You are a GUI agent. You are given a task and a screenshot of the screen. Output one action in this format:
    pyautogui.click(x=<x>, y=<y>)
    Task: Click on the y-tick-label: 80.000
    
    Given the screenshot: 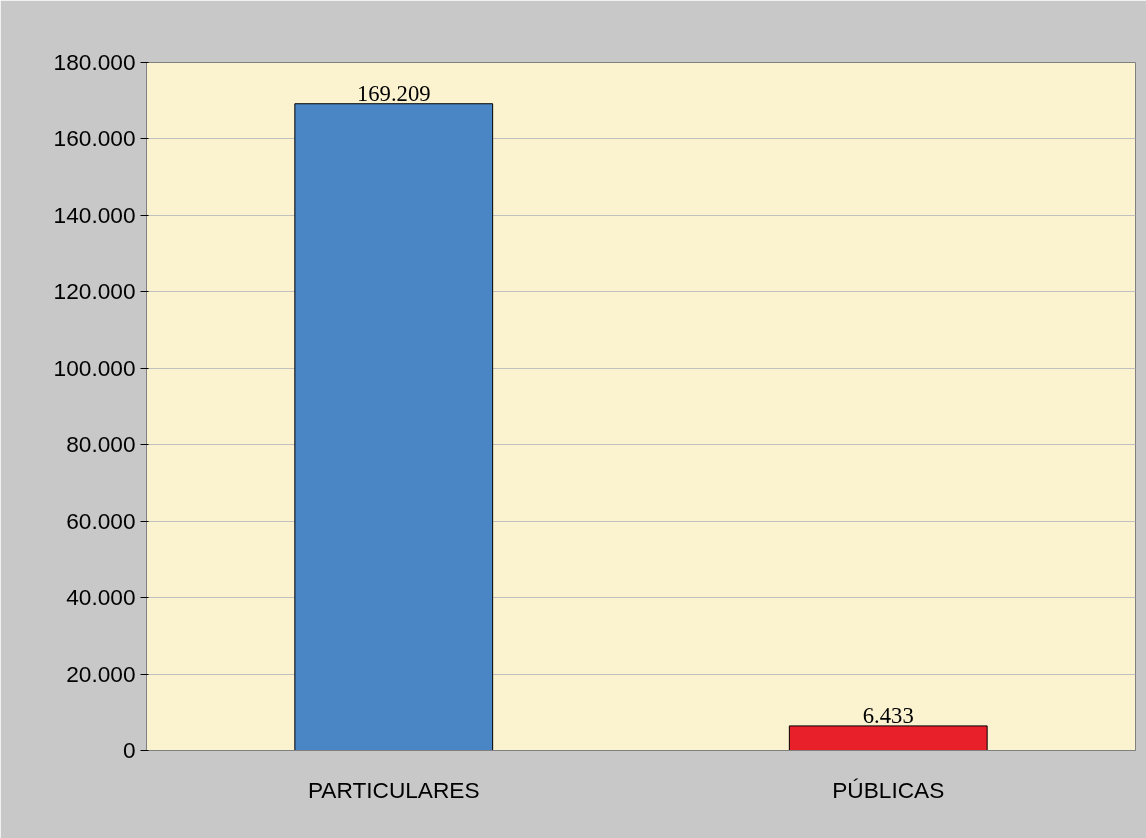 What is the action you would take?
    pyautogui.click(x=101, y=444)
    